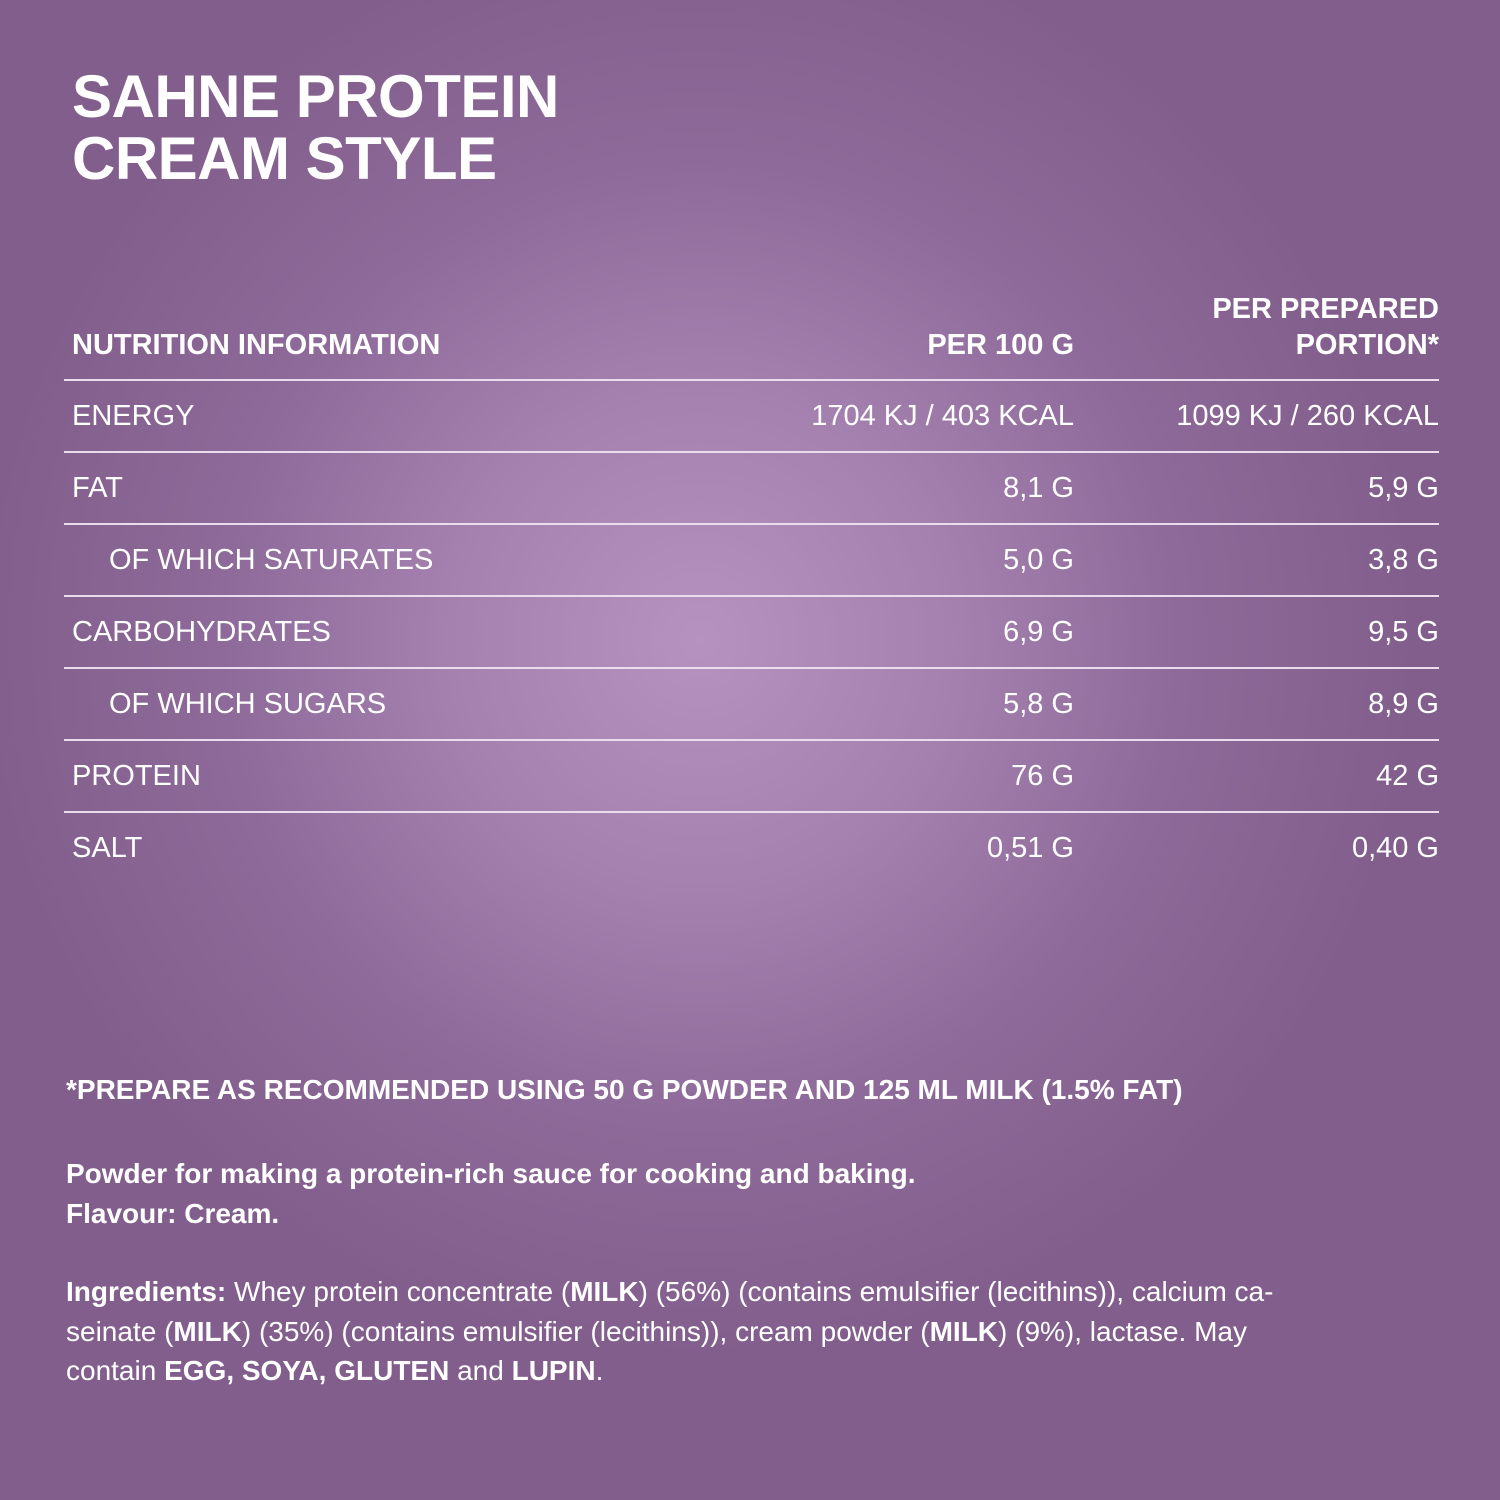 The image size is (1500, 1500). Describe the element at coordinates (1038, 631) in the screenshot. I see `row-per-100g: 6,9 G` at that location.